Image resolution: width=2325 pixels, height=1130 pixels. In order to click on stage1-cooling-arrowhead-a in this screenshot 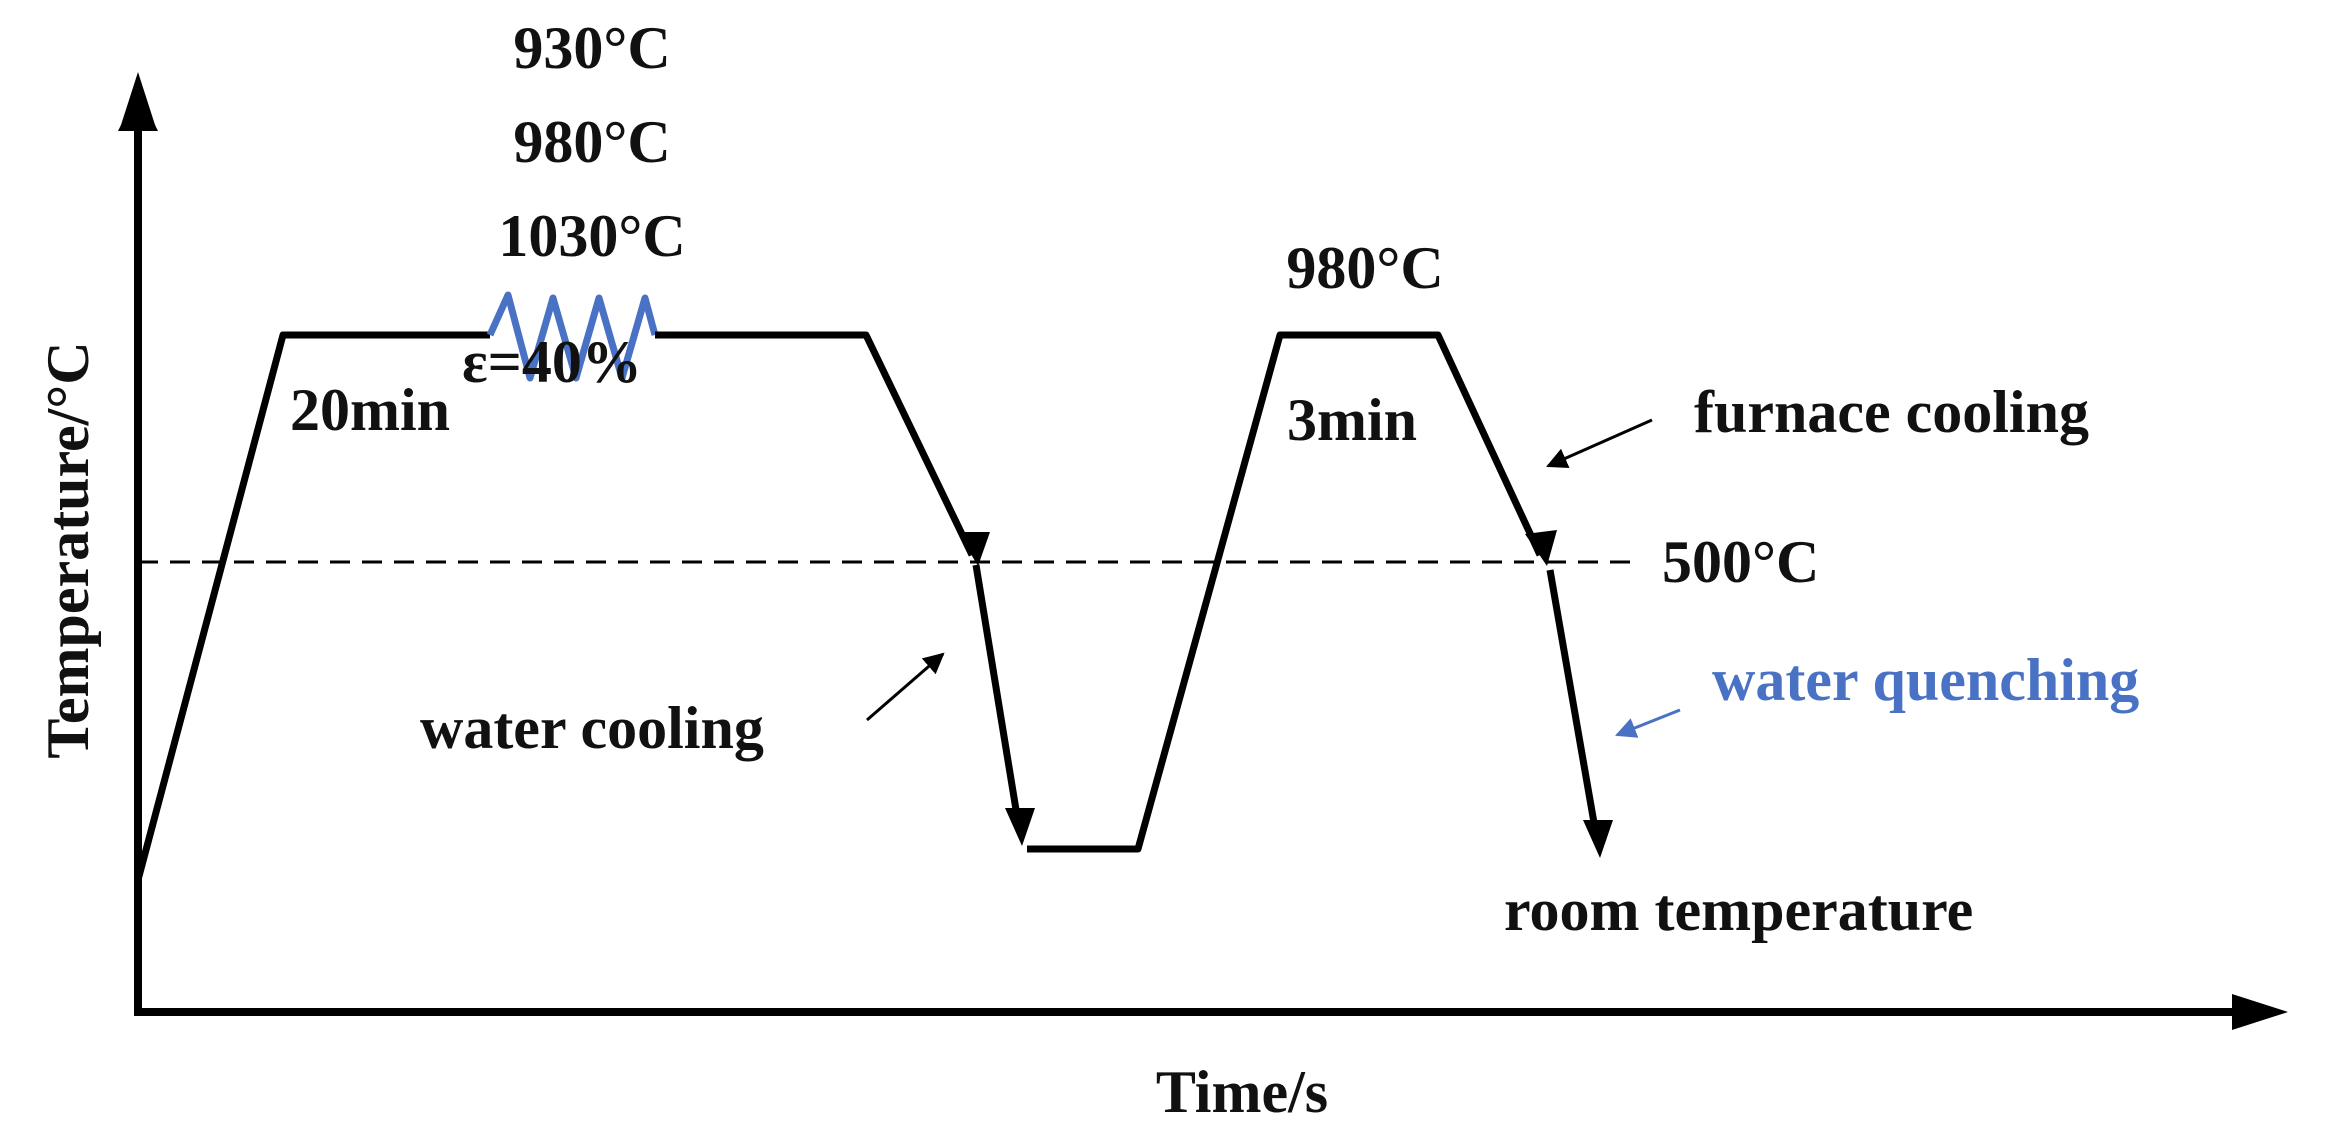, I will do `click(974, 549)`.